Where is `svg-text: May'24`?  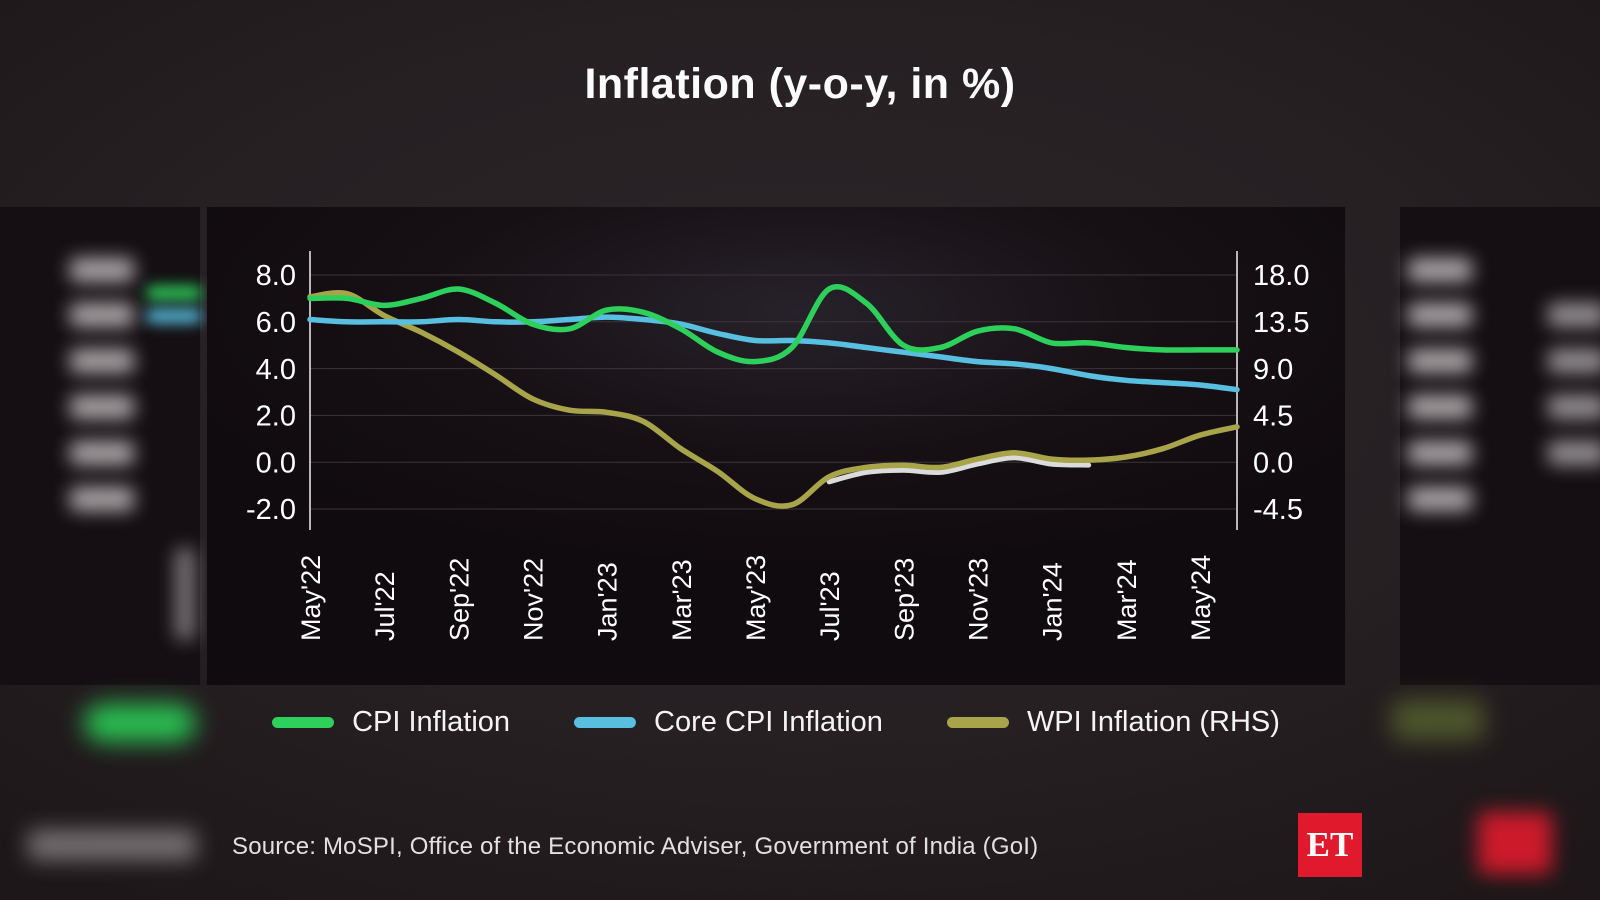 svg-text: May'24 is located at coordinates (1201, 598).